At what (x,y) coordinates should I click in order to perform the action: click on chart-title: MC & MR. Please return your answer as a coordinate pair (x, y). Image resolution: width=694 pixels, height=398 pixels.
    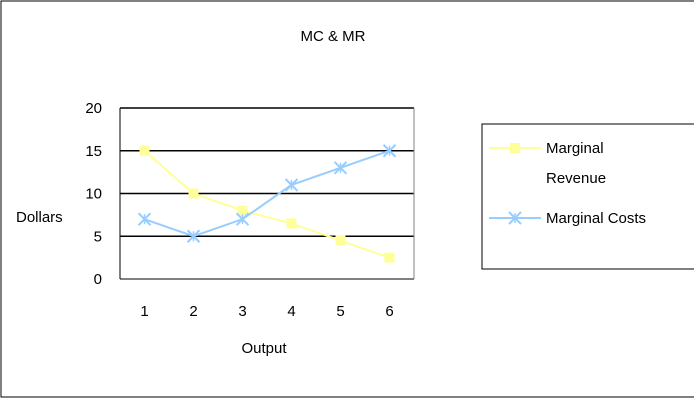
    Looking at the image, I should click on (333, 36).